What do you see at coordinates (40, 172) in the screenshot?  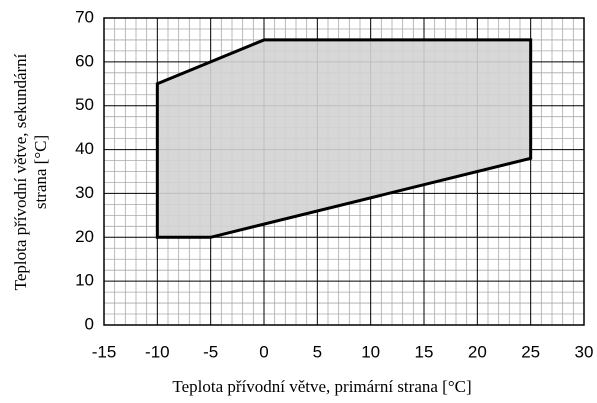 I see `y-axis-label-line: strana [°C]` at bounding box center [40, 172].